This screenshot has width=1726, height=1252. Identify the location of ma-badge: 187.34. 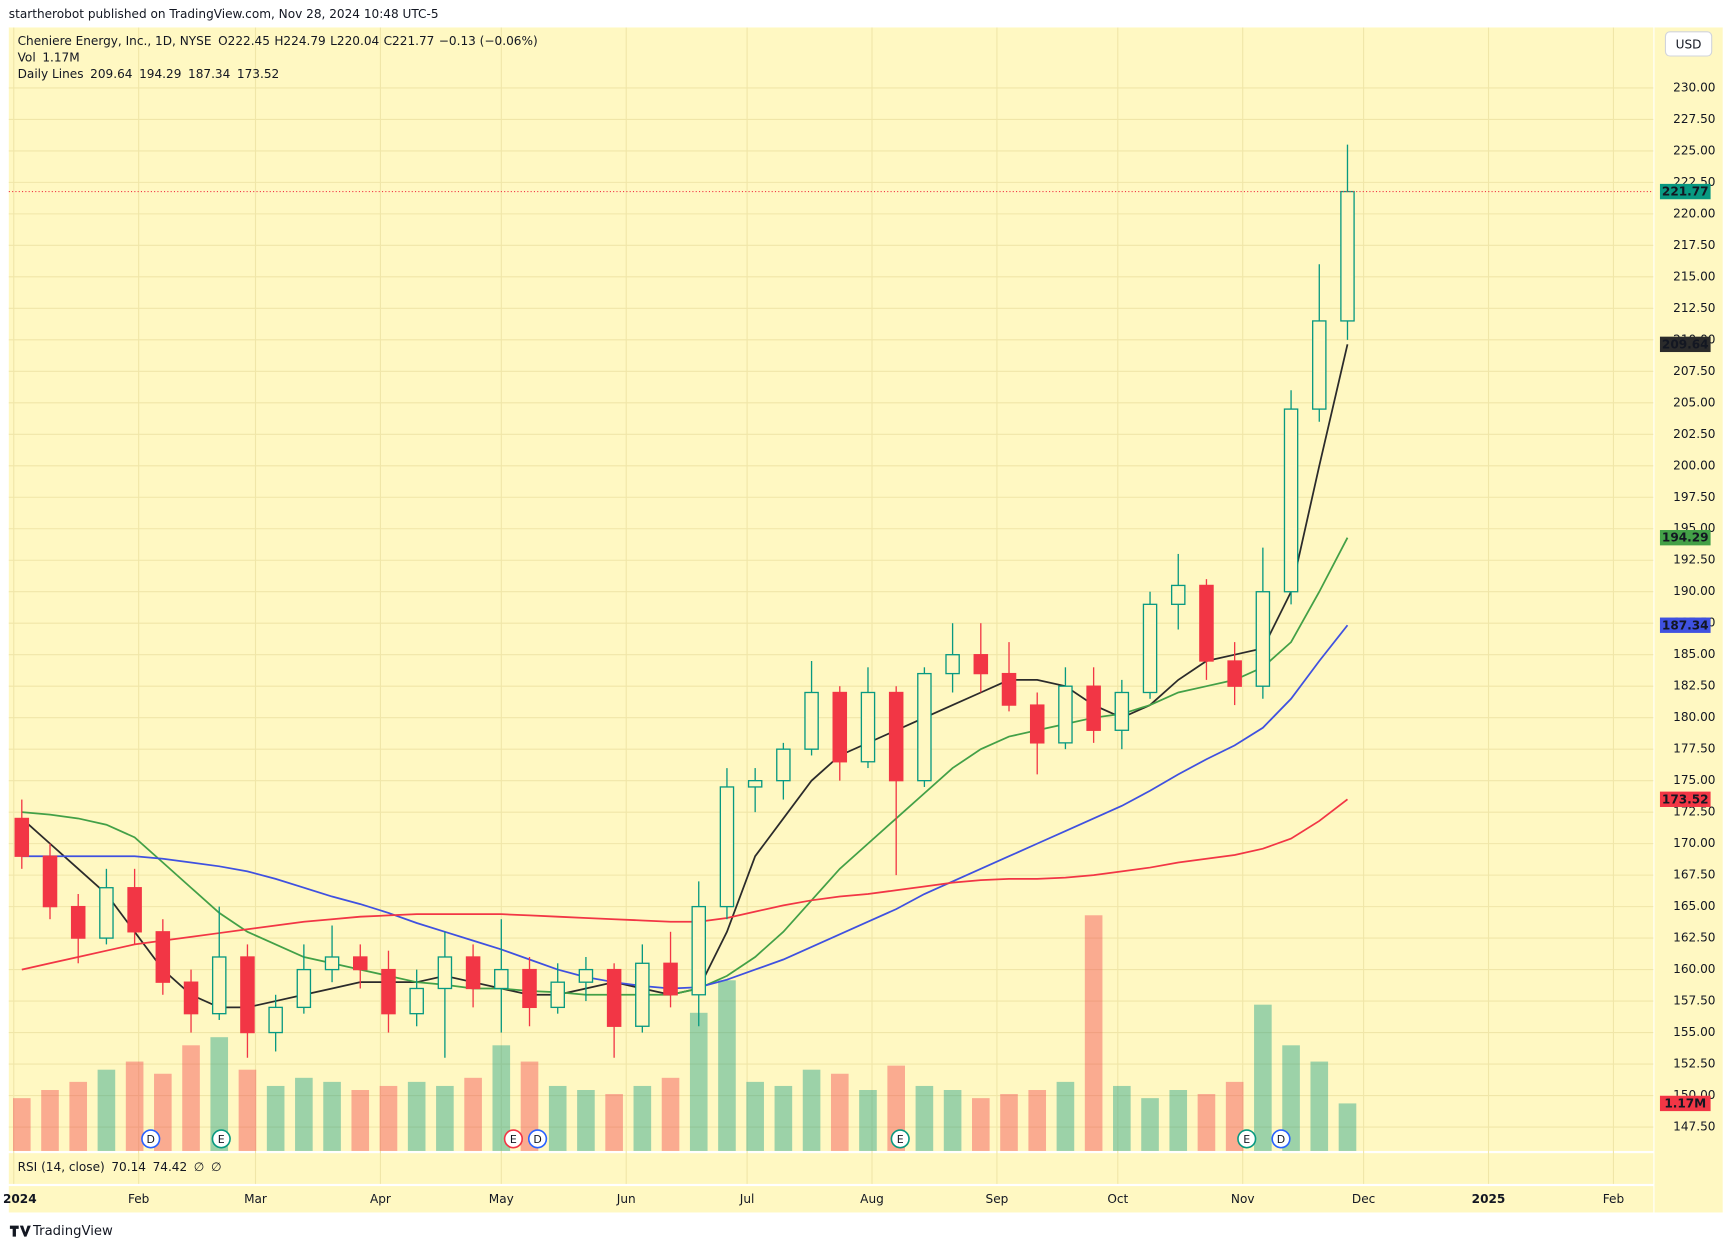
(1685, 625).